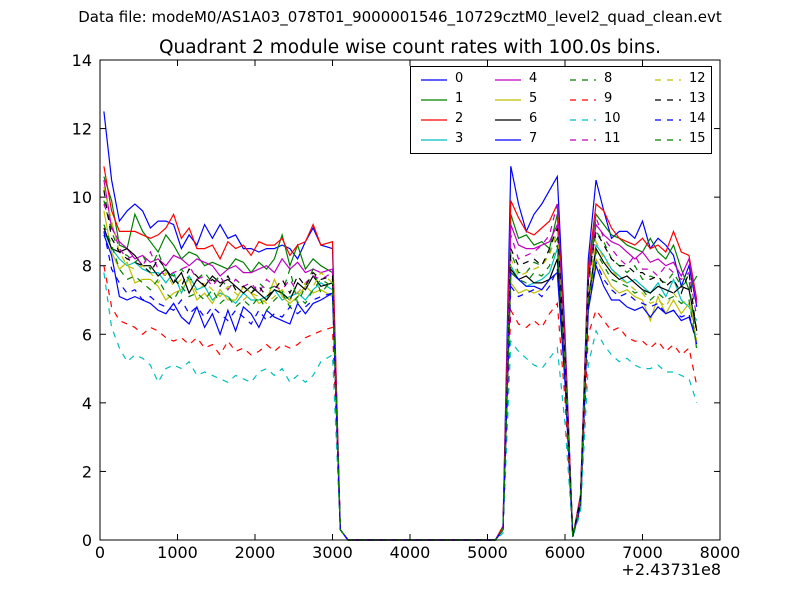 This screenshot has height=600, width=800. What do you see at coordinates (697, 98) in the screenshot?
I see `legend-label: 13` at bounding box center [697, 98].